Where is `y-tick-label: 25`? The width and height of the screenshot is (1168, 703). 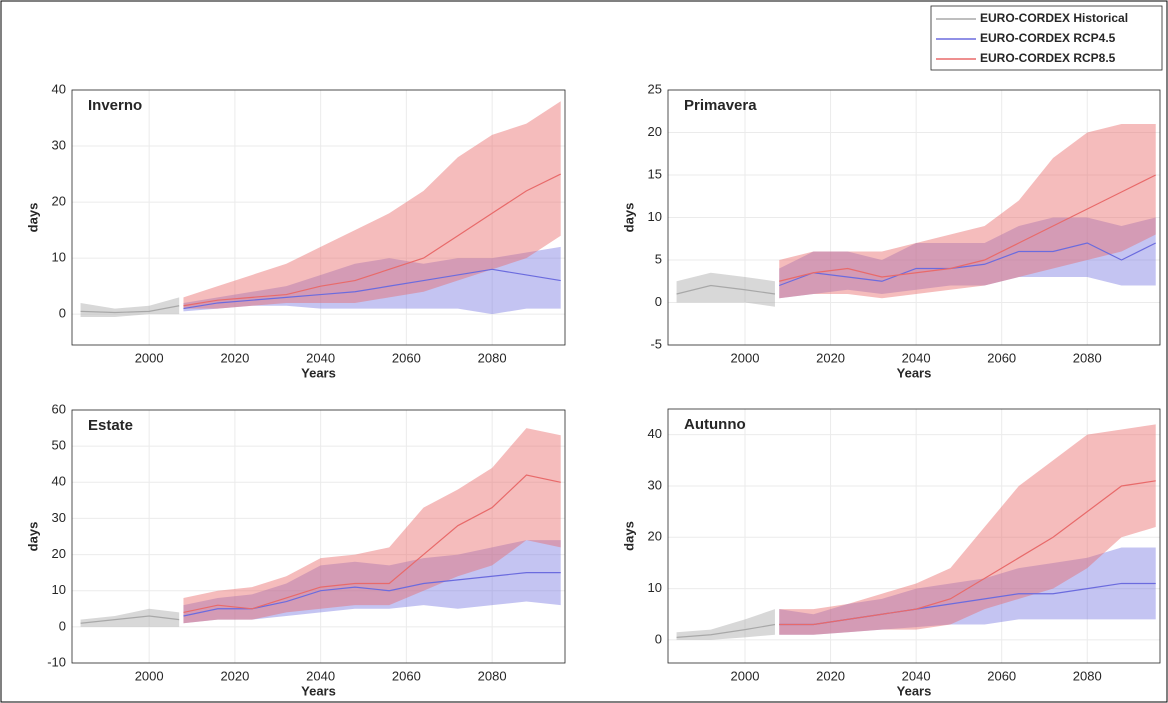 y-tick-label: 25 is located at coordinates (655, 88).